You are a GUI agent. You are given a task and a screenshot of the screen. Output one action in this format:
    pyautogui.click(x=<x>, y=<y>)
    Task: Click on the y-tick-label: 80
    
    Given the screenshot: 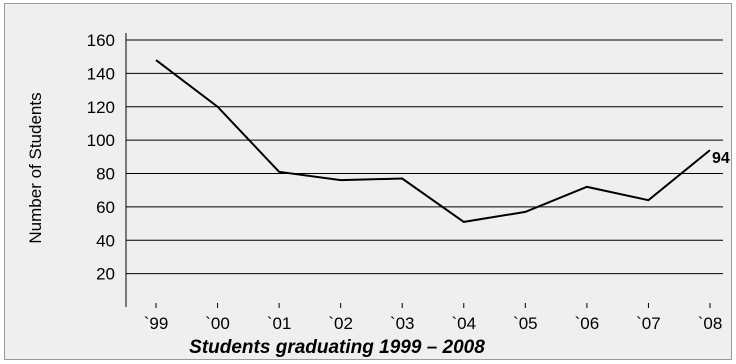 What is the action you would take?
    pyautogui.click(x=105, y=174)
    